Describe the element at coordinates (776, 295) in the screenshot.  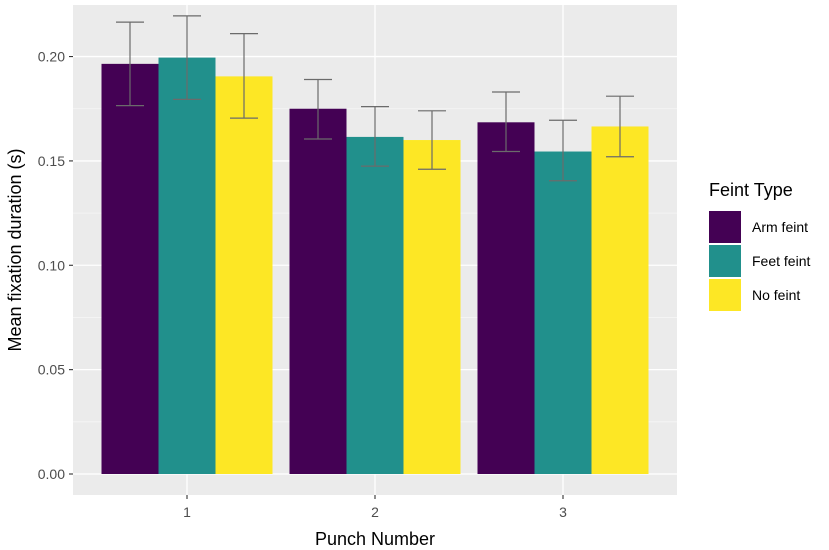
I see `legend-label: No feint` at that location.